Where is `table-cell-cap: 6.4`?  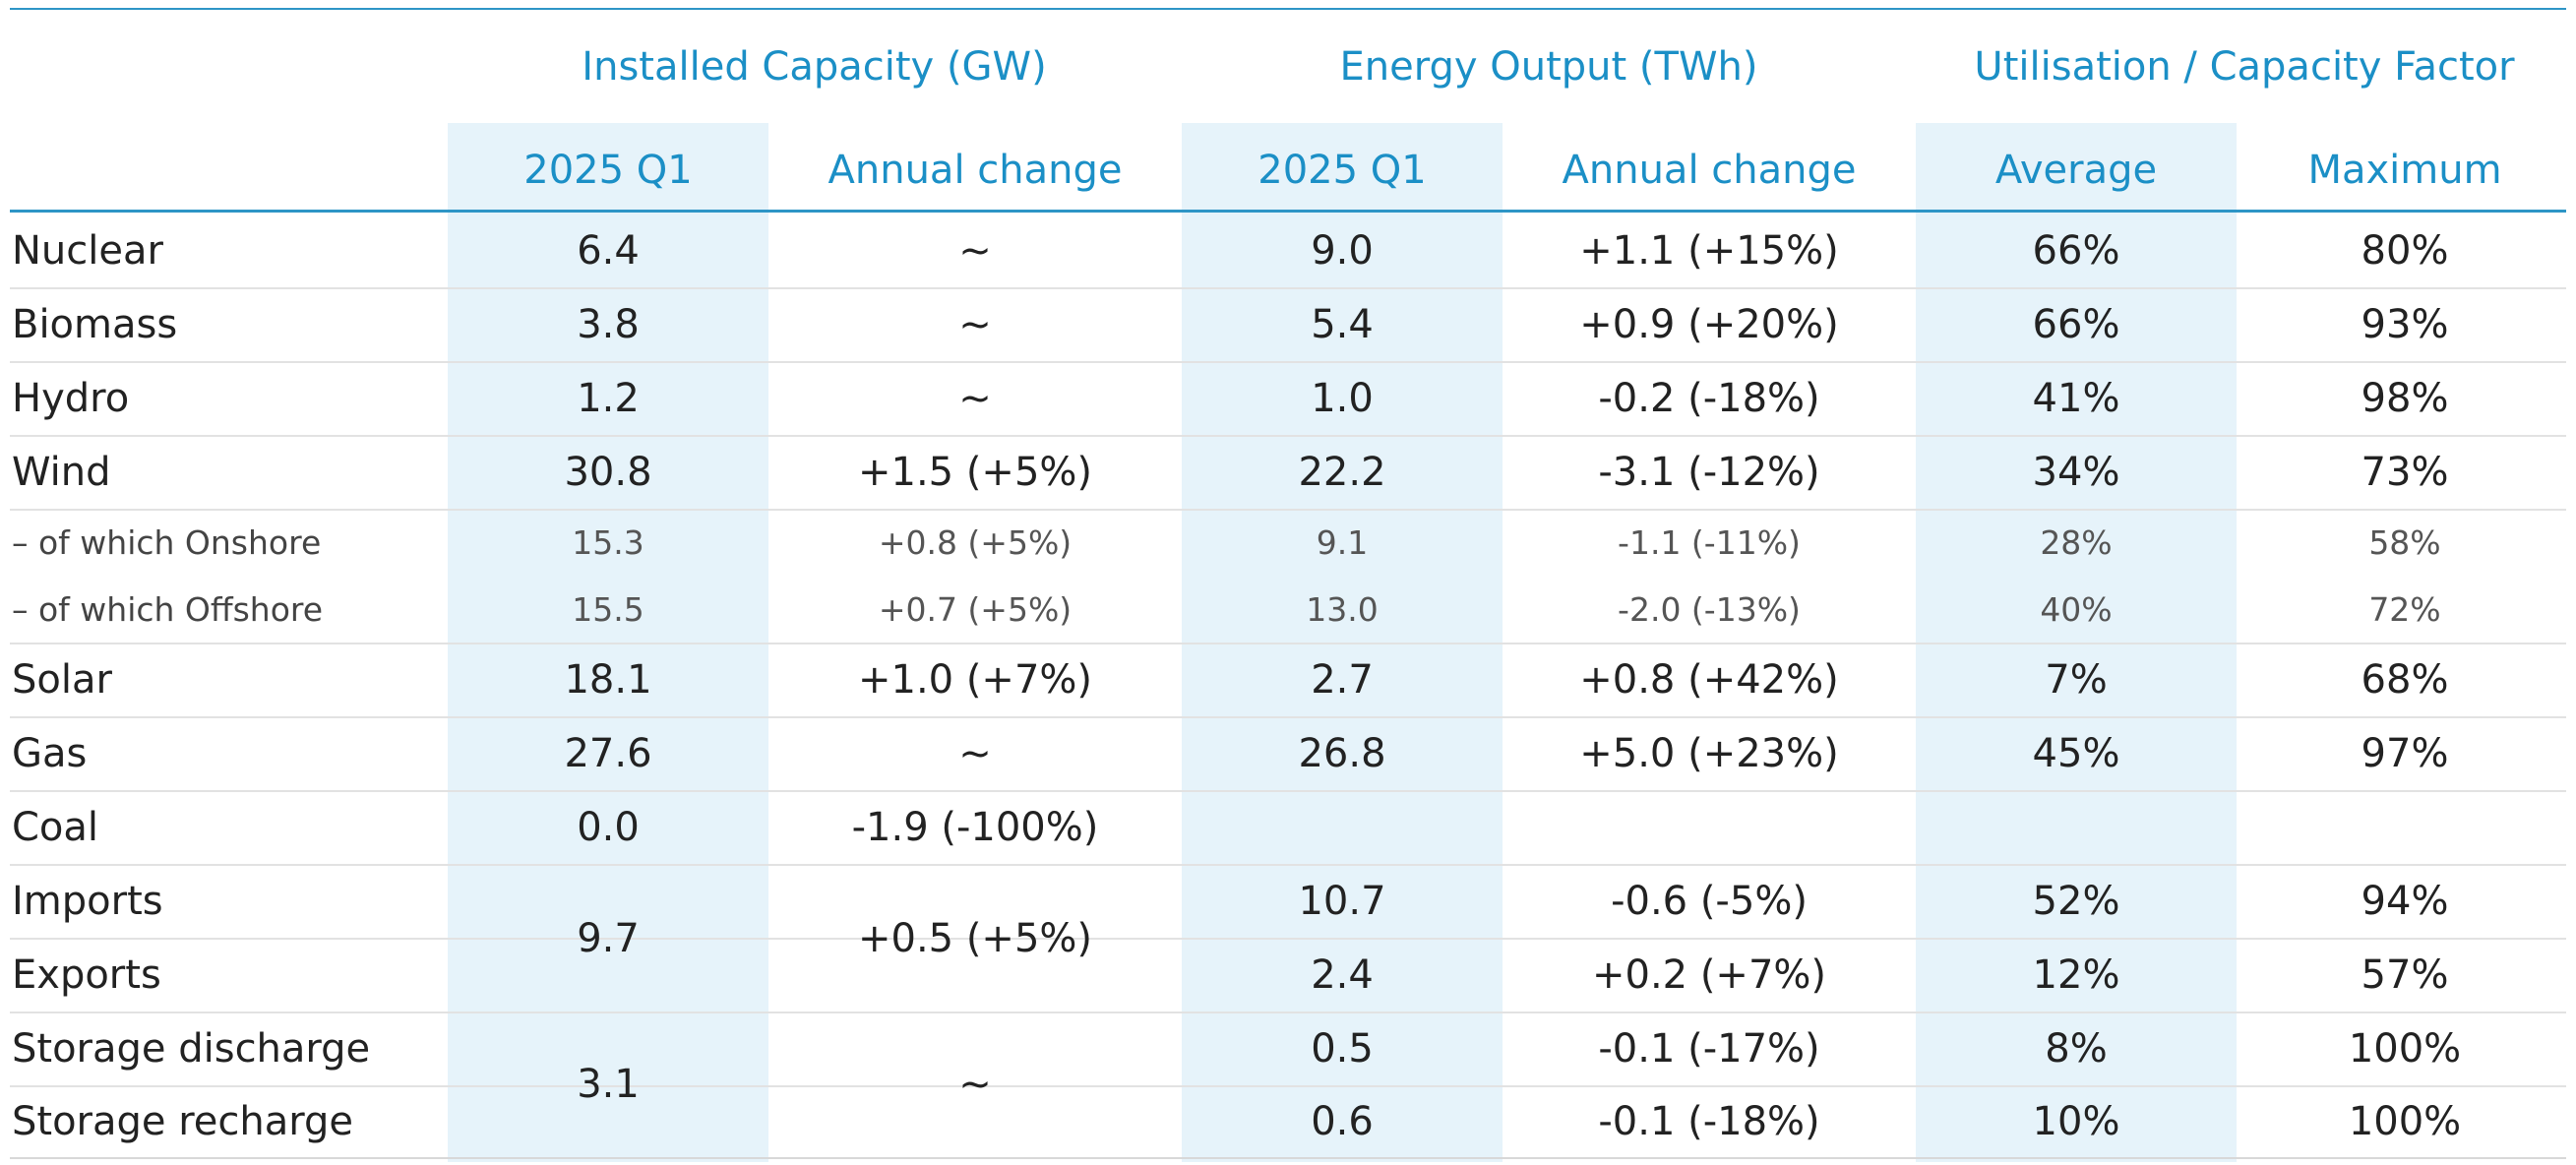
table-cell-cap: 6.4 is located at coordinates (608, 251).